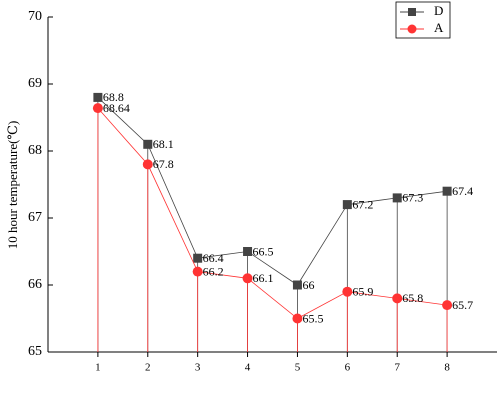 Image resolution: width=498 pixels, height=401 pixels. What do you see at coordinates (35, 217) in the screenshot?
I see `y-tick-label: 67` at bounding box center [35, 217].